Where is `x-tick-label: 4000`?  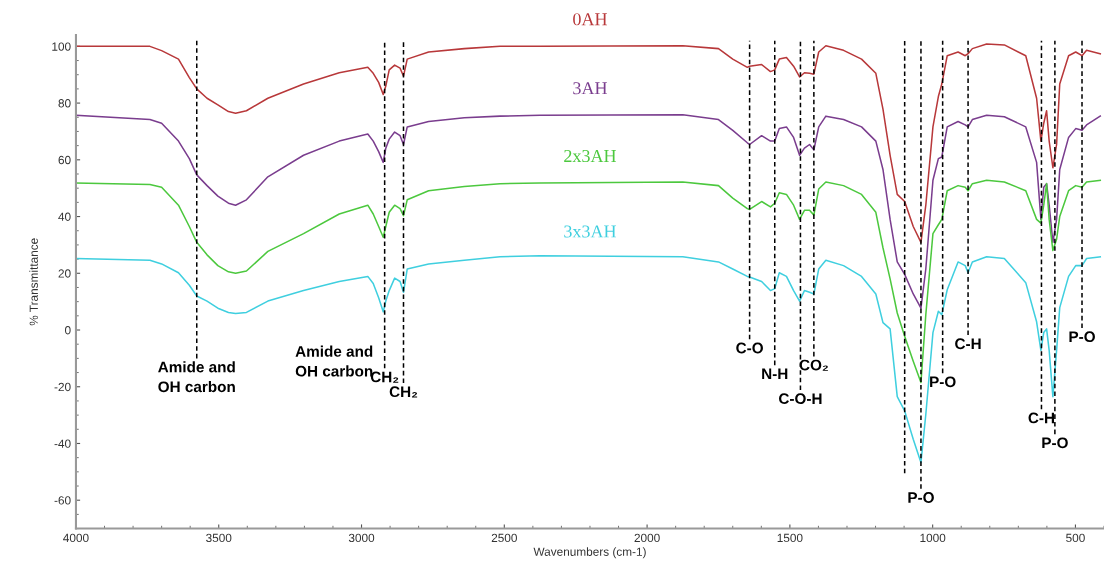
x-tick-label: 4000 is located at coordinates (76, 538).